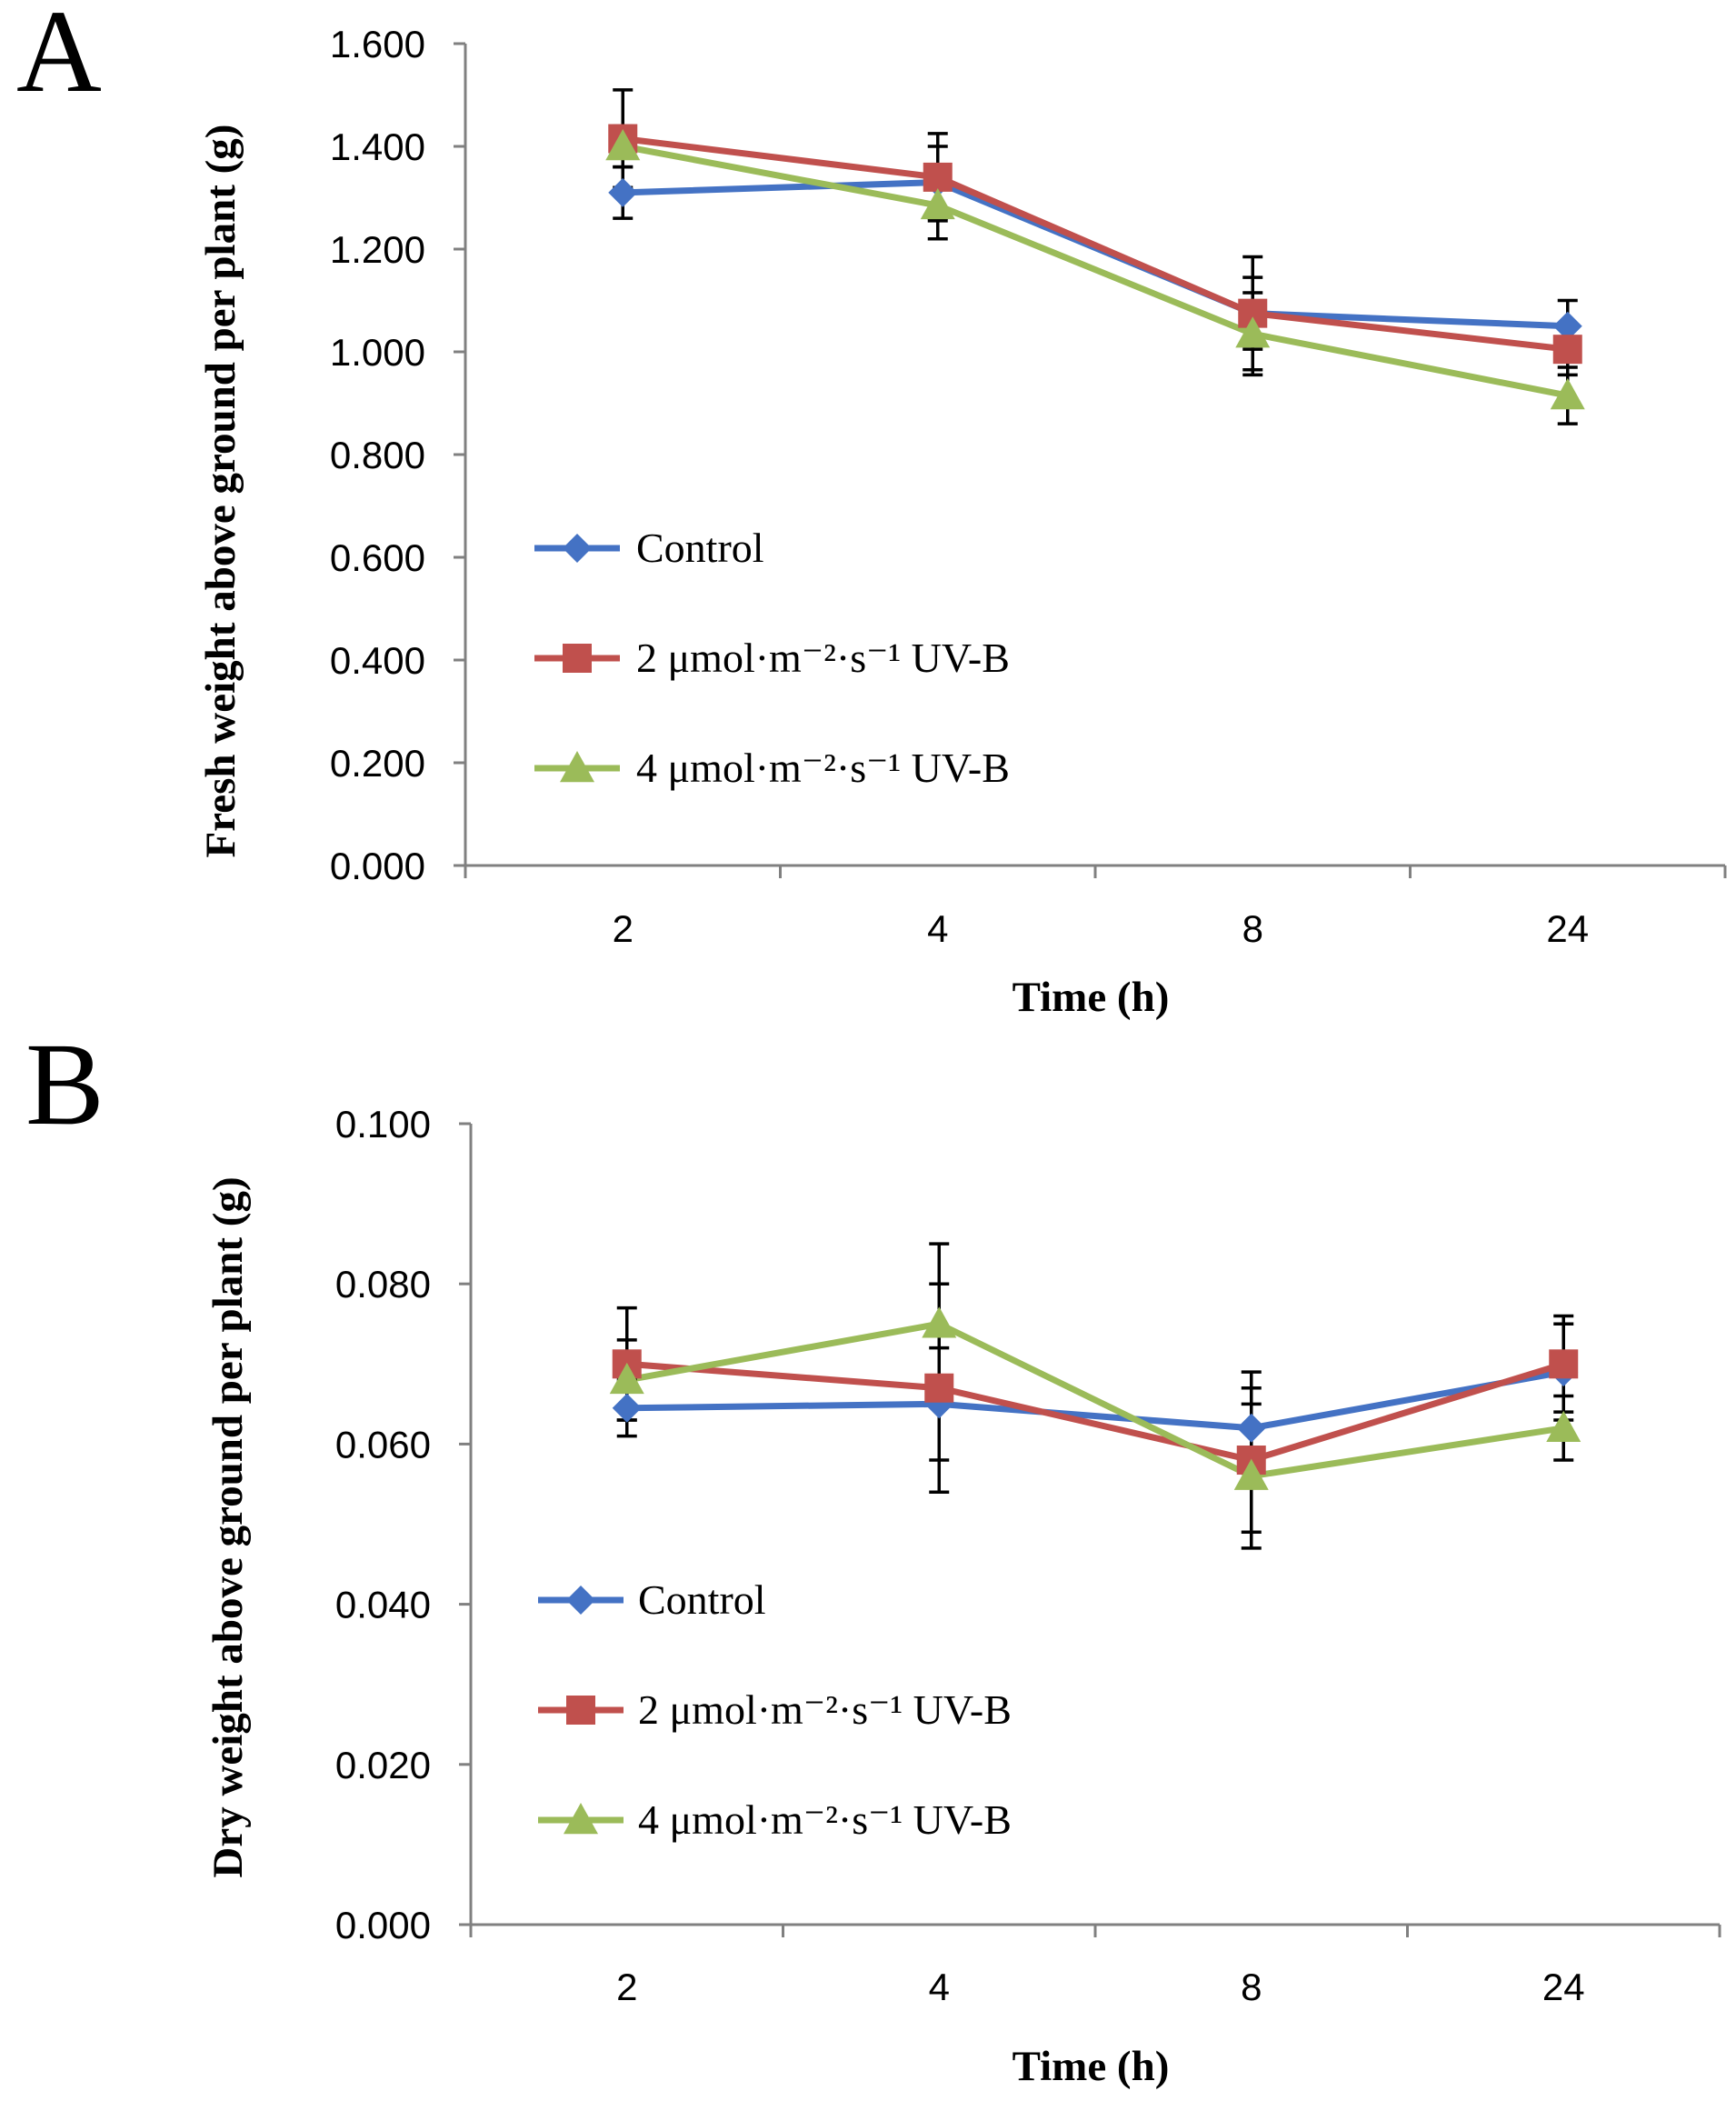  Describe the element at coordinates (383, 1765) in the screenshot. I see `y-tick-label: 0.020` at that location.